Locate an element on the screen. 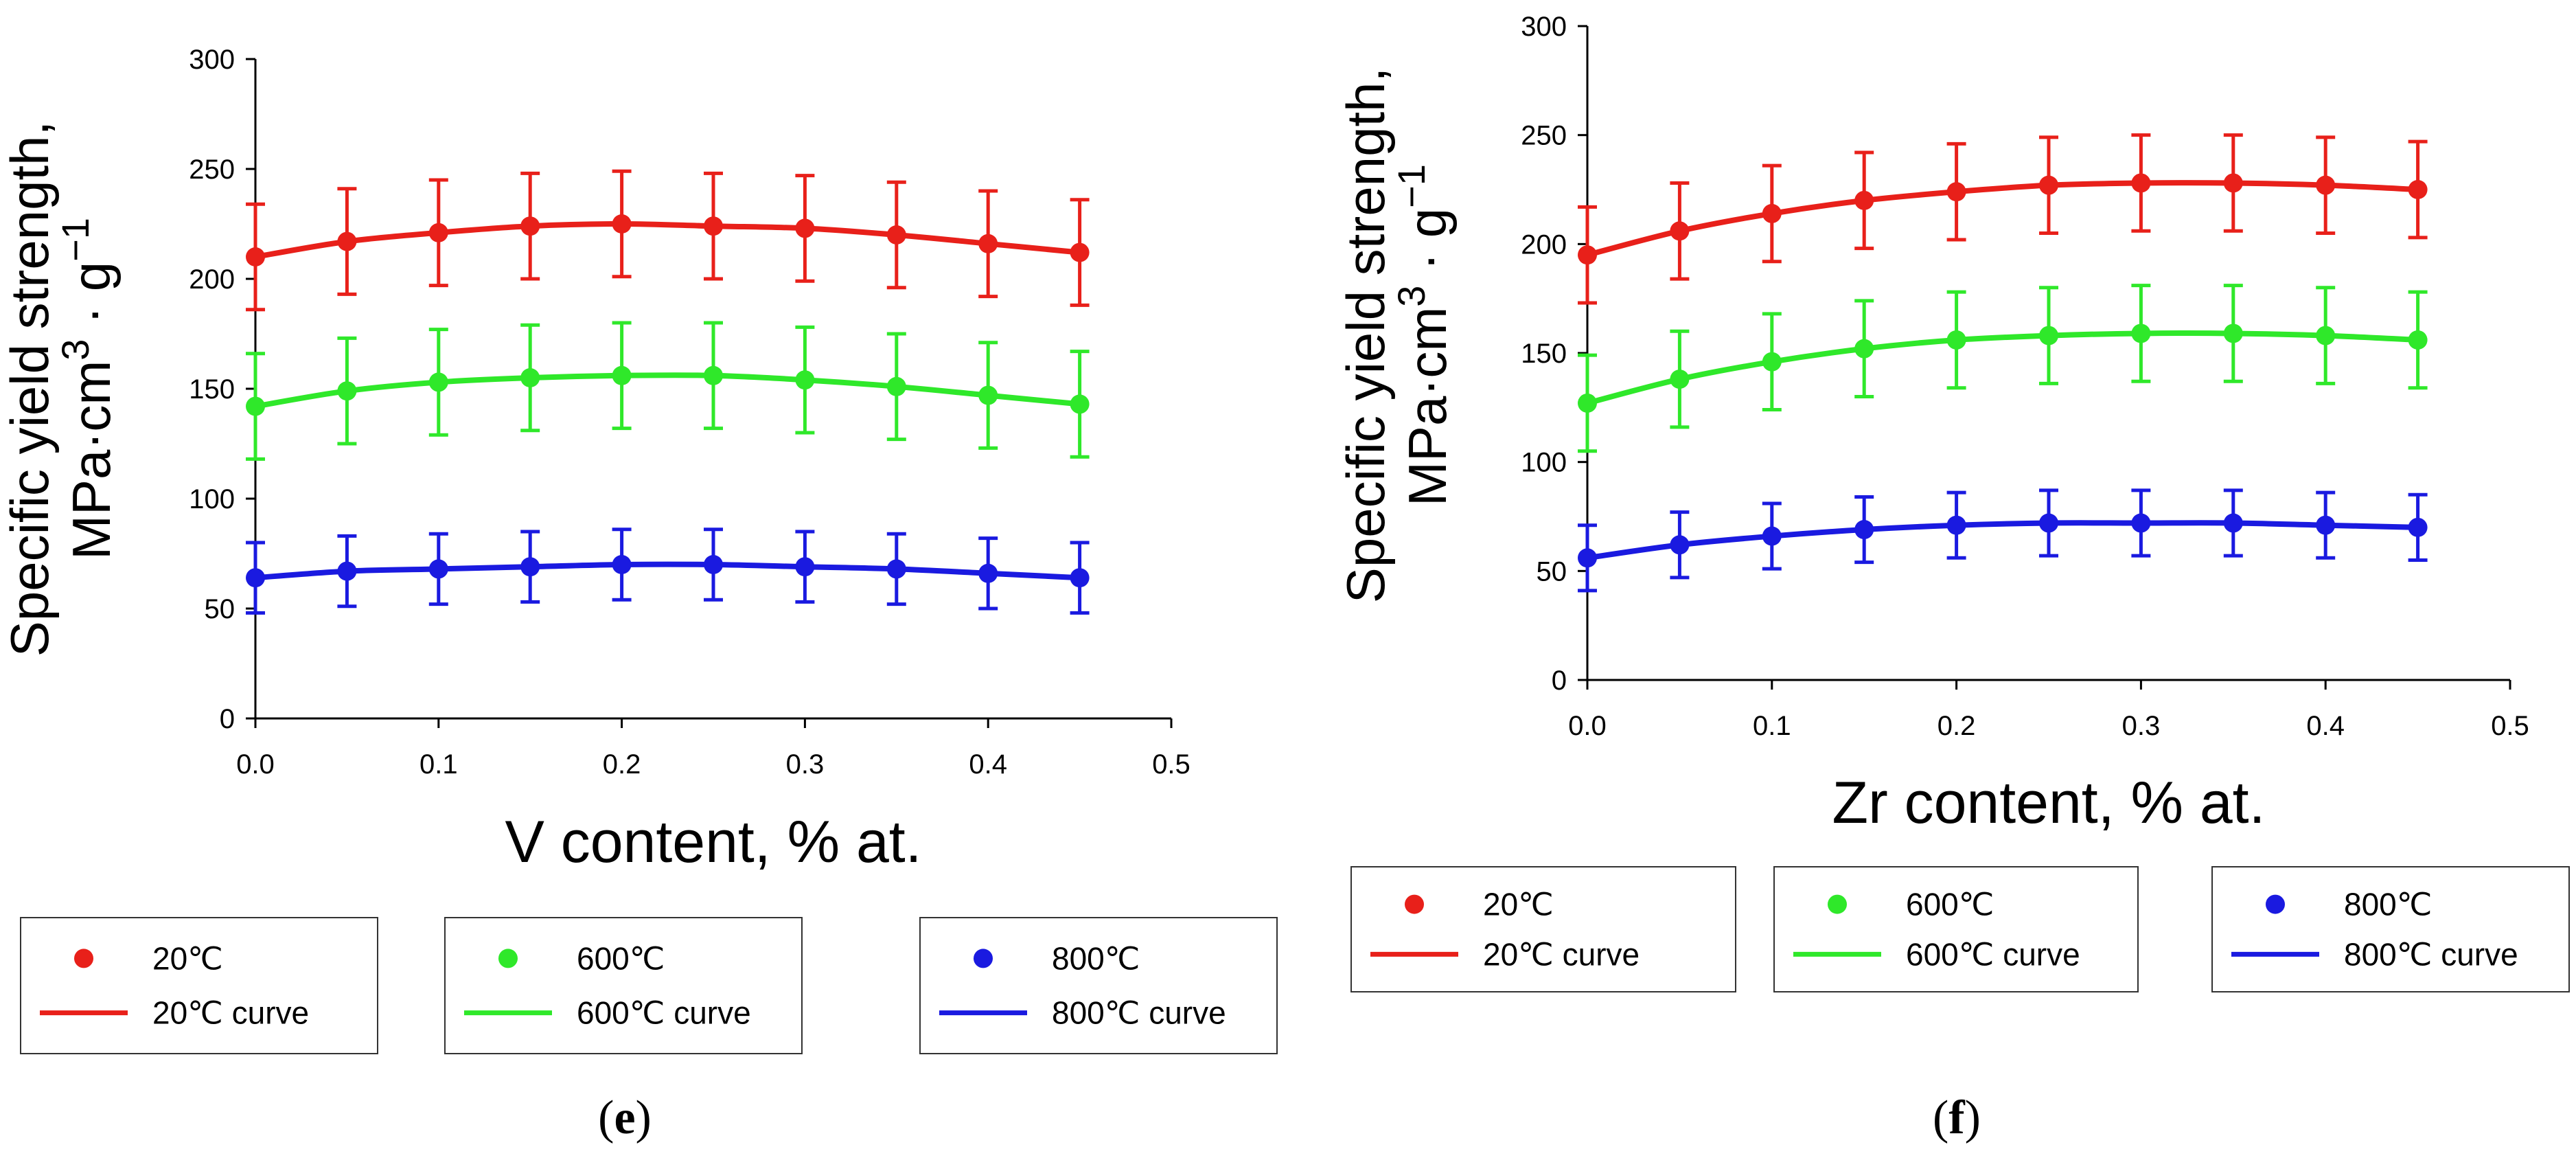 Image resolution: width=2576 pixels, height=1169 pixels. y-tick-label: 50 is located at coordinates (1552, 571).